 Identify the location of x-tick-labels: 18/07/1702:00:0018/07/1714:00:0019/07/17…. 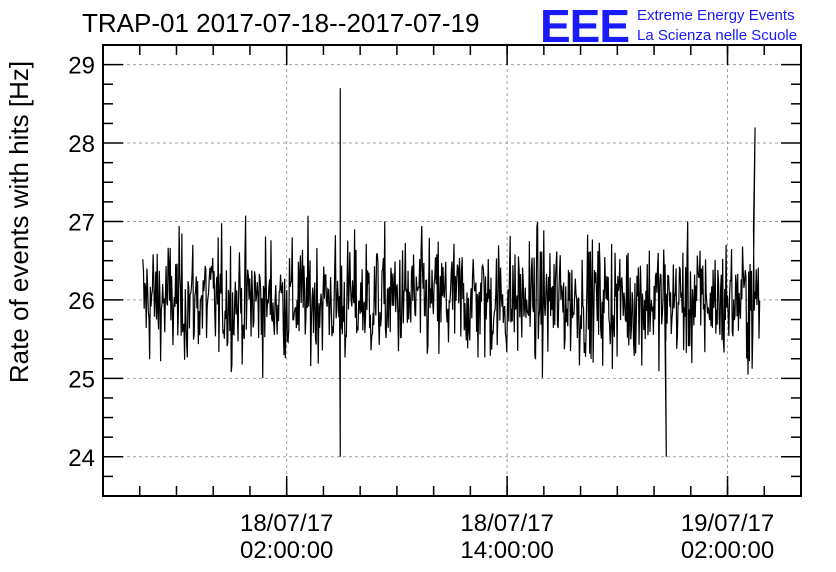
(507, 537).